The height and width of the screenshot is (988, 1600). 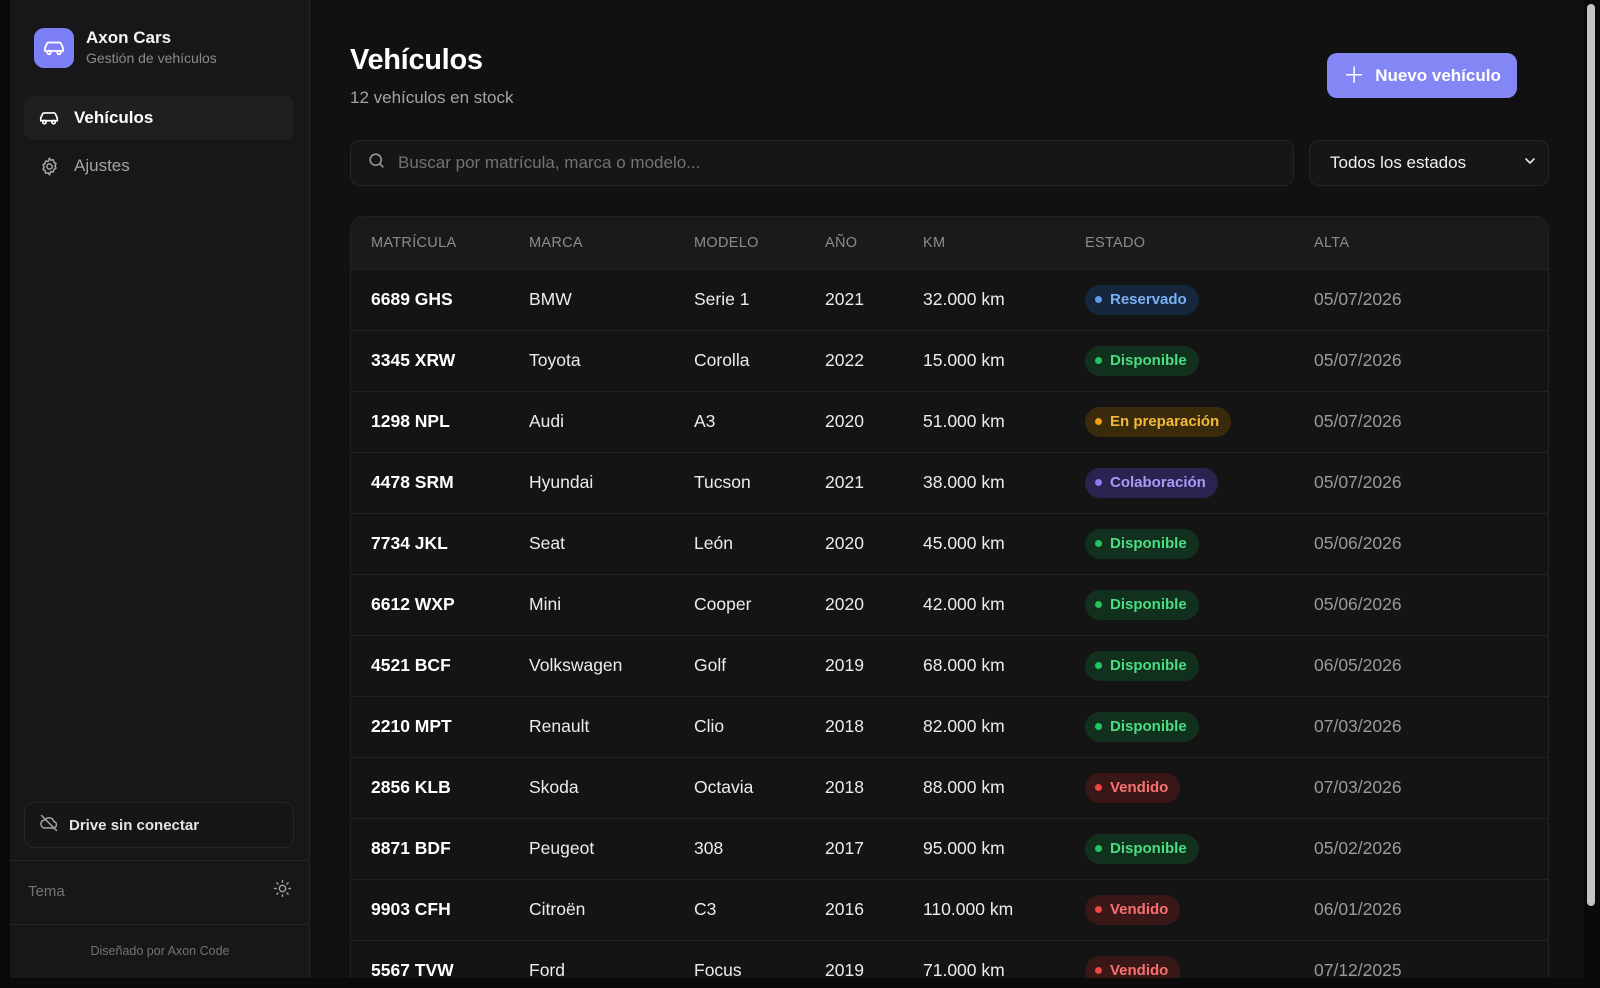 I want to click on column-header: ALTA, so click(x=1332, y=242).